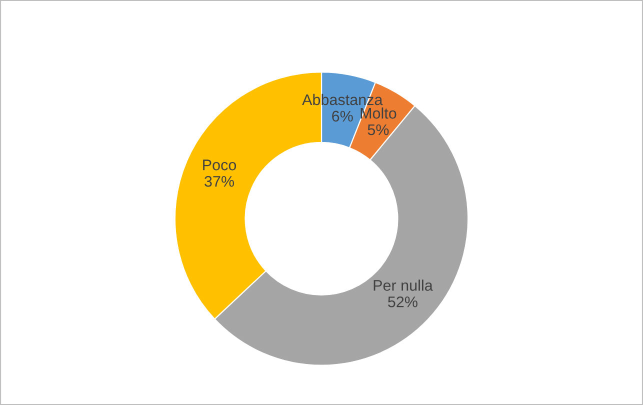 This screenshot has height=405, width=643. I want to click on data-label: 37%, so click(219, 181).